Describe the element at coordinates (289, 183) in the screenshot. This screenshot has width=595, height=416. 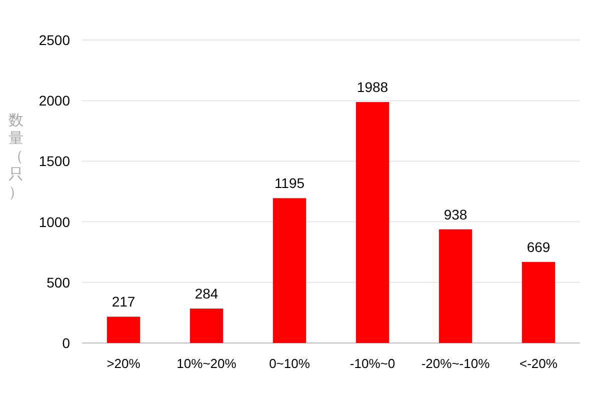
I see `data-label: 1195` at that location.